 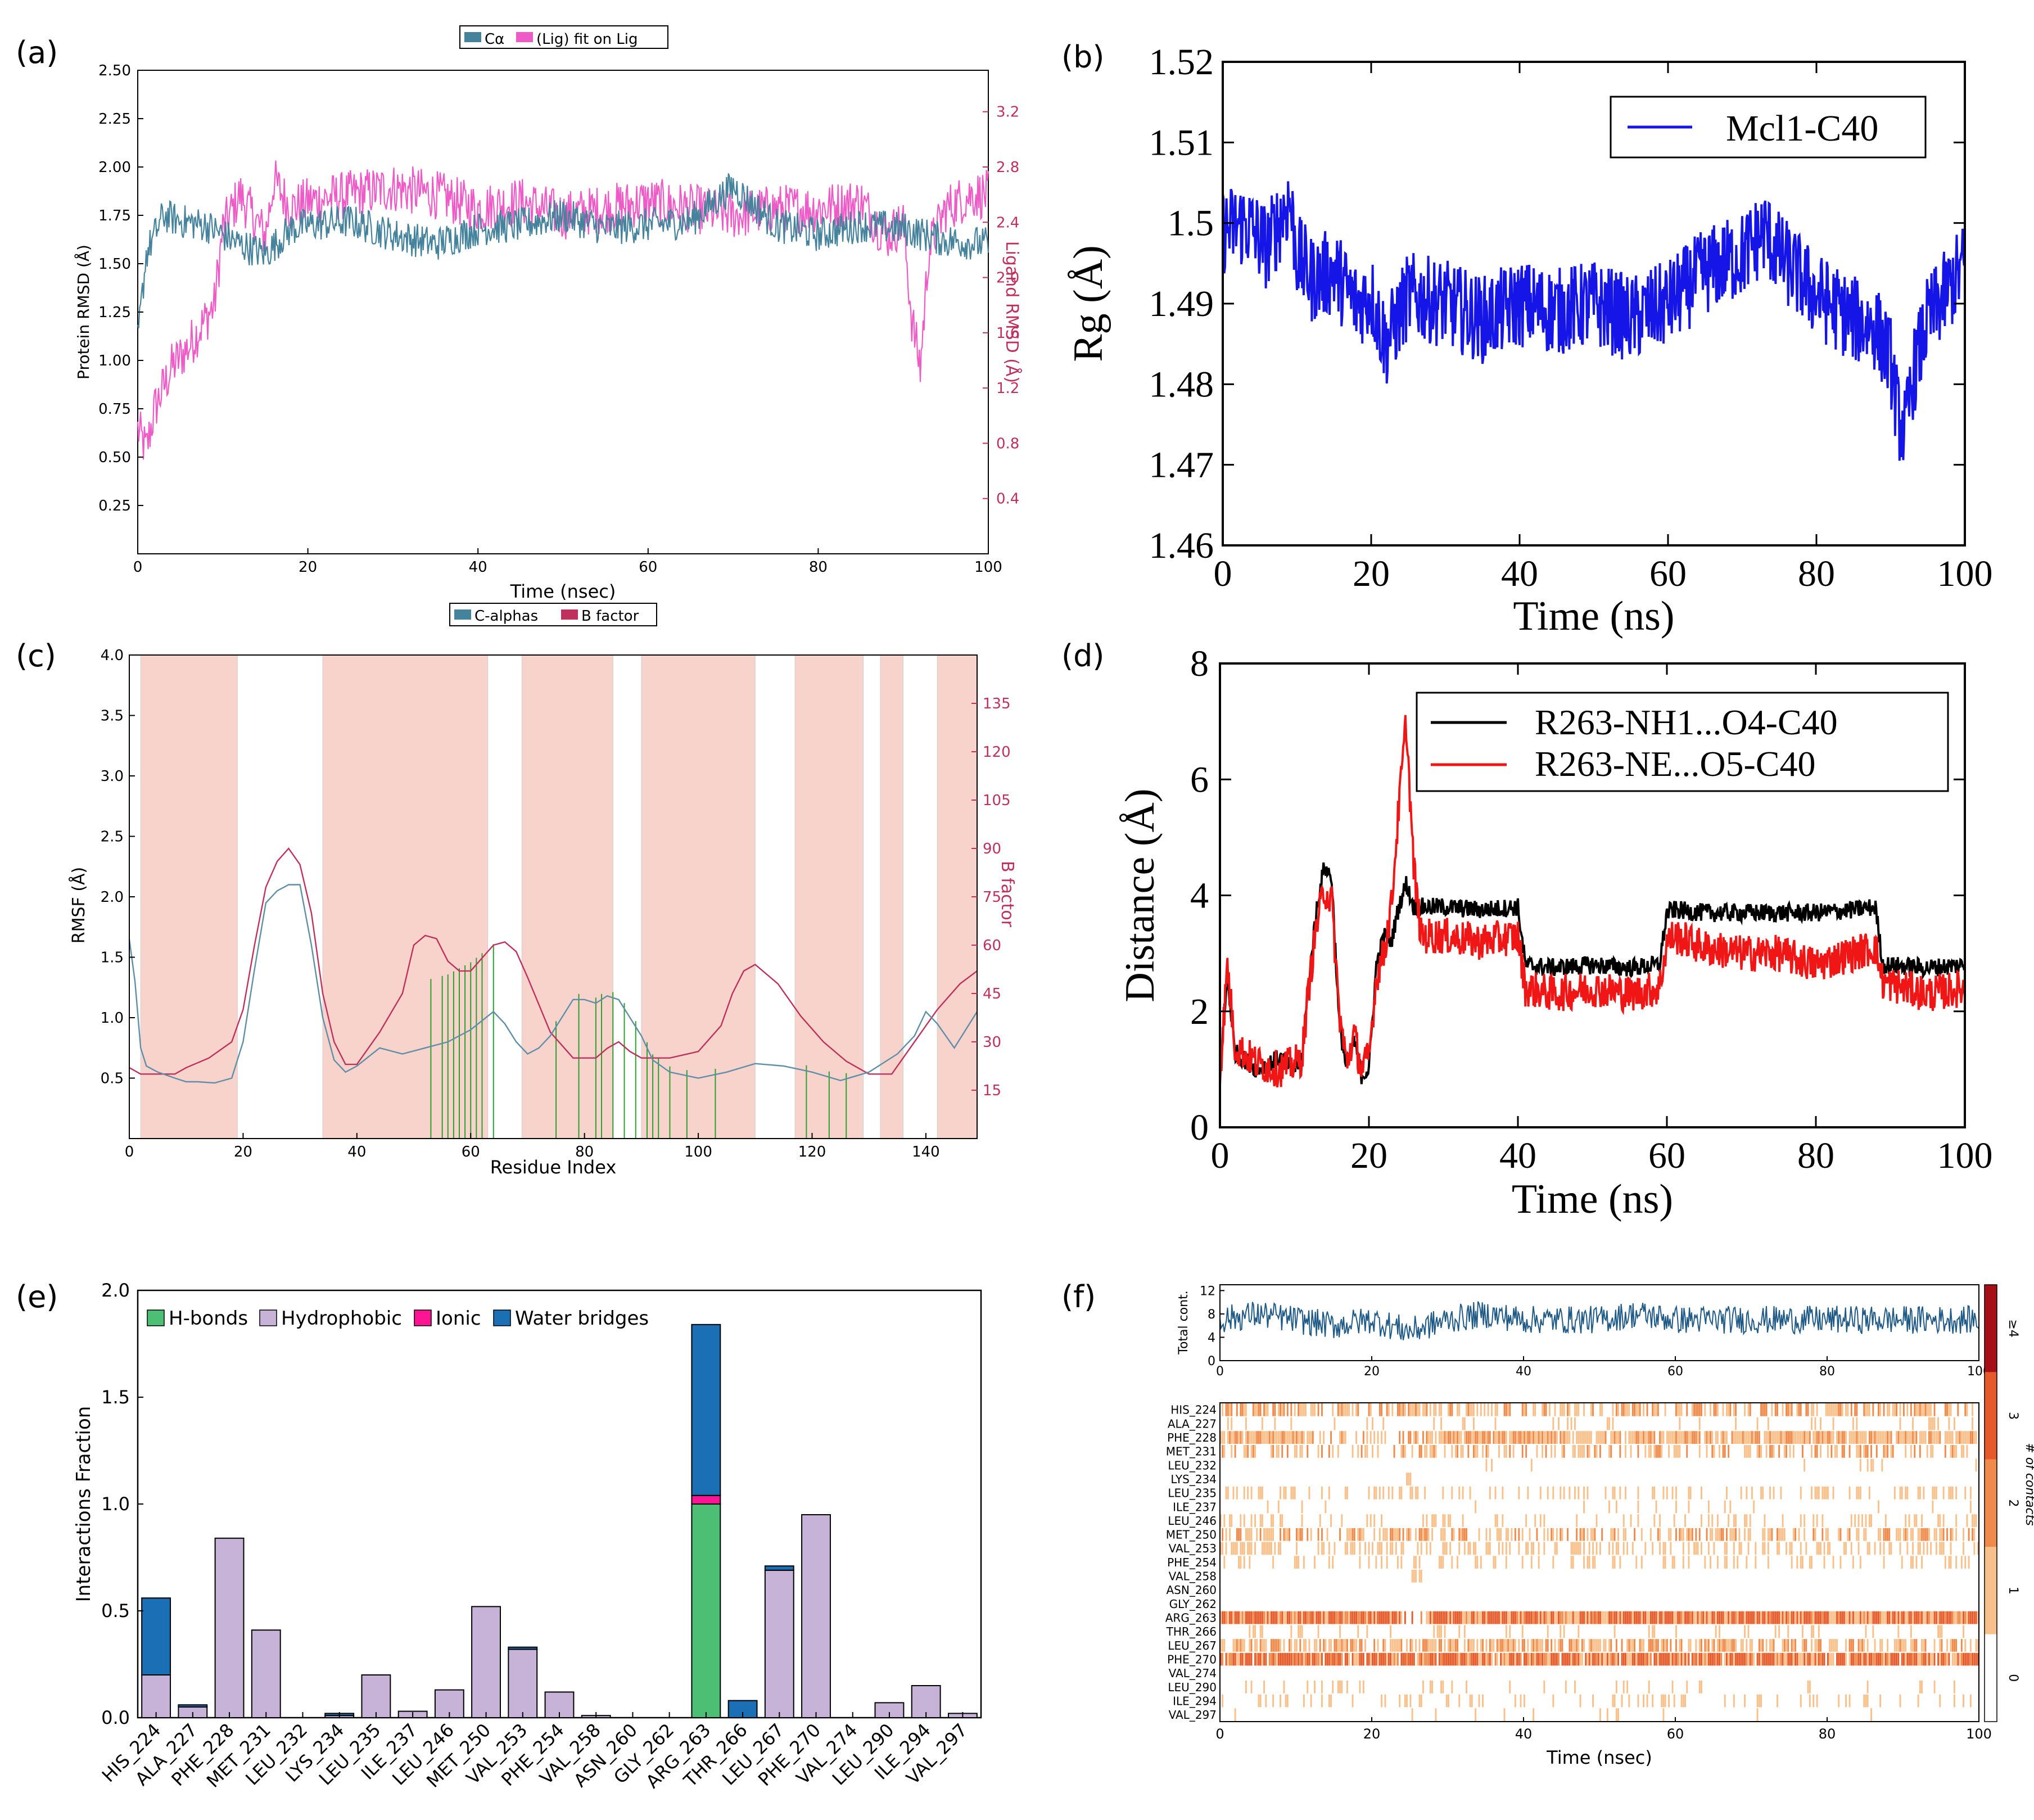 What do you see at coordinates (114, 119) in the screenshot?
I see `y-tick-label: 2.25` at bounding box center [114, 119].